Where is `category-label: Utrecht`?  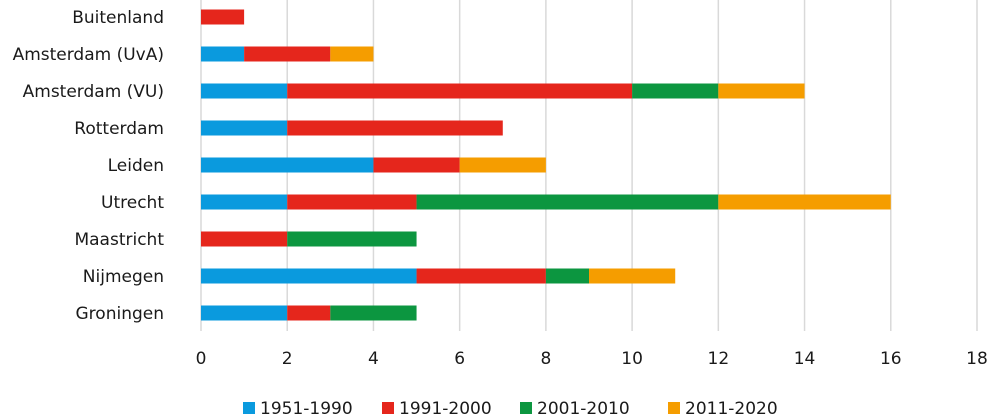
category-label: Utrecht is located at coordinates (132, 203).